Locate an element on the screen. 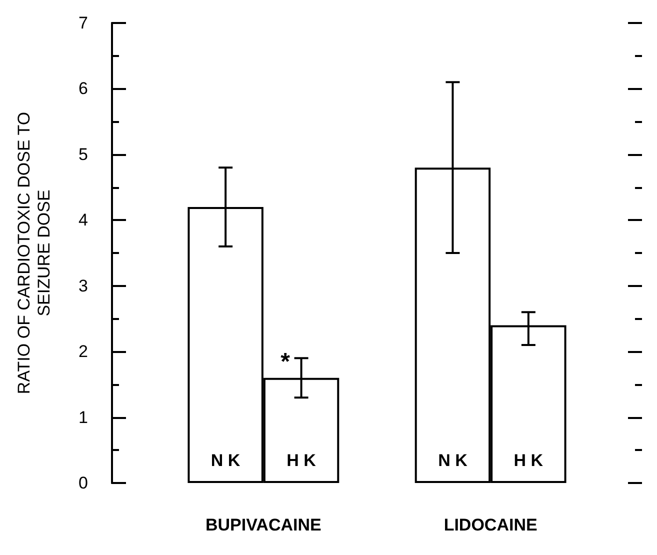 This screenshot has height=555, width=657. y-tick-label: 2 is located at coordinates (83, 352).